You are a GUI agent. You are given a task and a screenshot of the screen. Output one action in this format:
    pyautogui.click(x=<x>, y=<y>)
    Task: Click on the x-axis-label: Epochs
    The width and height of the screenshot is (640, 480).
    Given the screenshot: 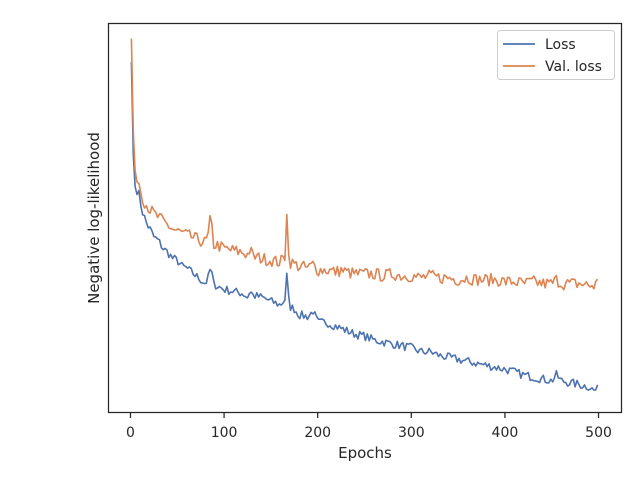 What is the action you would take?
    pyautogui.click(x=365, y=453)
    